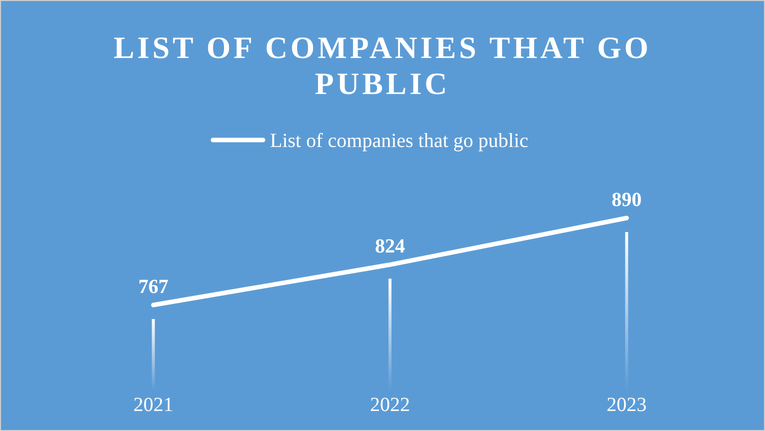  What do you see at coordinates (390, 405) in the screenshot?
I see `x-tick-label: 2022` at bounding box center [390, 405].